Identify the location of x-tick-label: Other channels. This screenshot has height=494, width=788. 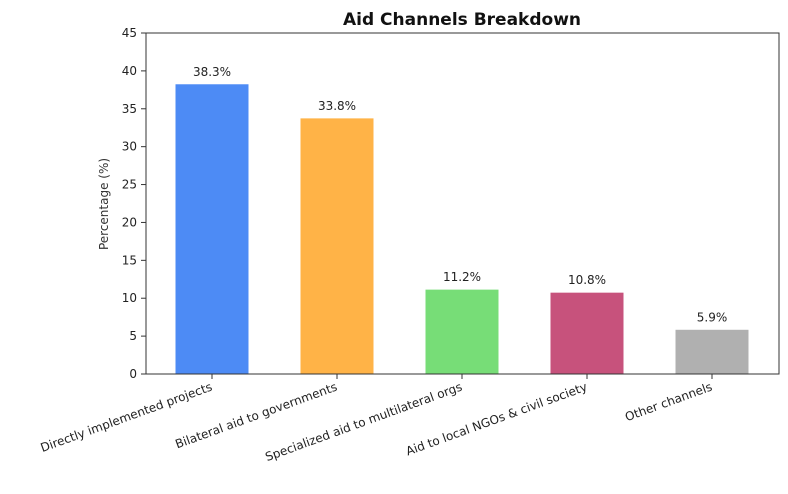
(668, 402).